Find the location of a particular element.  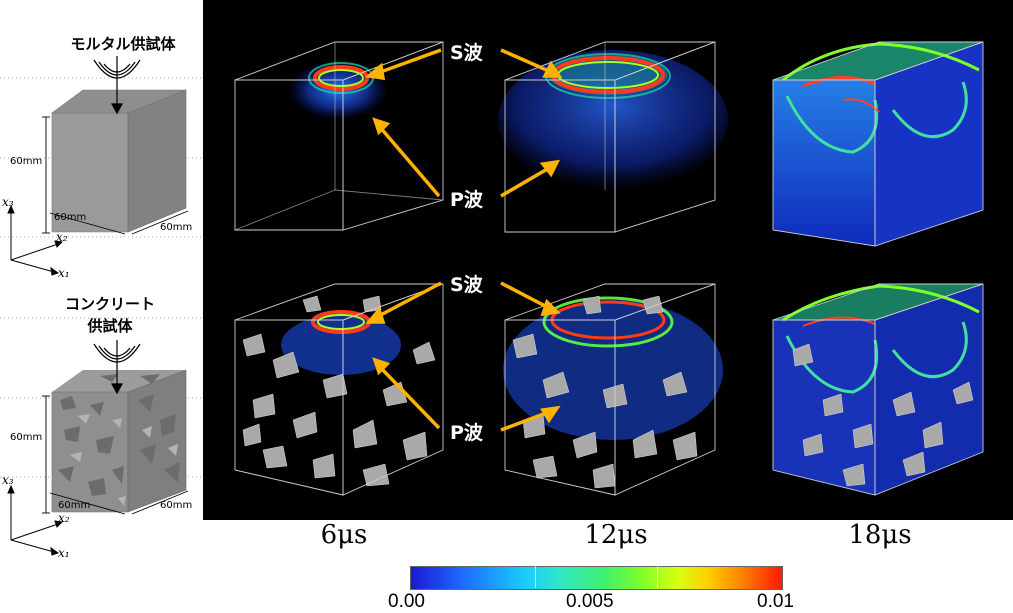

concrete-depth-dim: 60mm is located at coordinates (74, 505).